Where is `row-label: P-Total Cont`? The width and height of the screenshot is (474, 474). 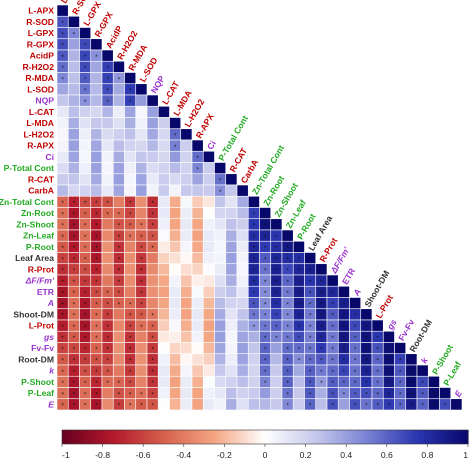 row-label: P-Total Cont is located at coordinates (29, 168).